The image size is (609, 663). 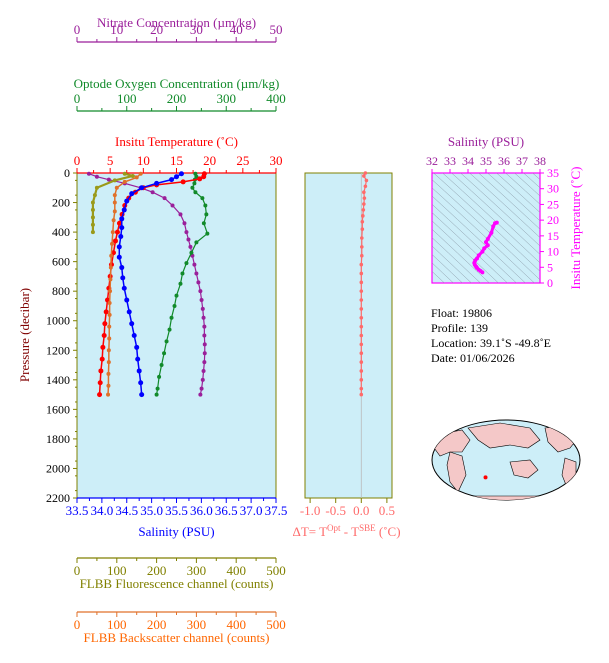 What do you see at coordinates (58, 350) in the screenshot?
I see `pressure-tick-label: 1200` at bounding box center [58, 350].